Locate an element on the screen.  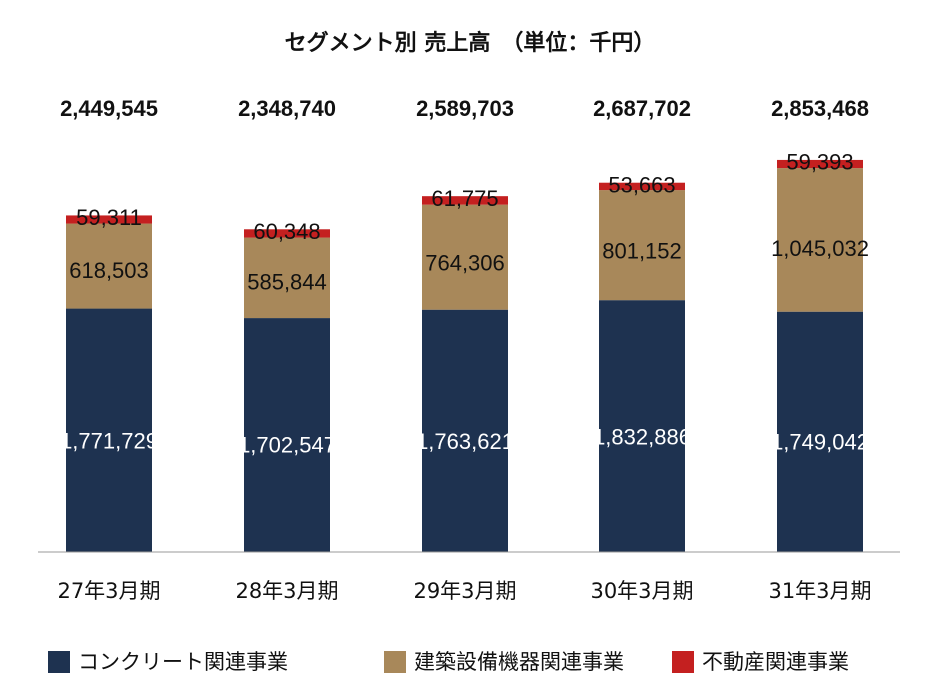
chart-title: セグメント別 売上高 （単位：千円） is located at coordinates (470, 43).